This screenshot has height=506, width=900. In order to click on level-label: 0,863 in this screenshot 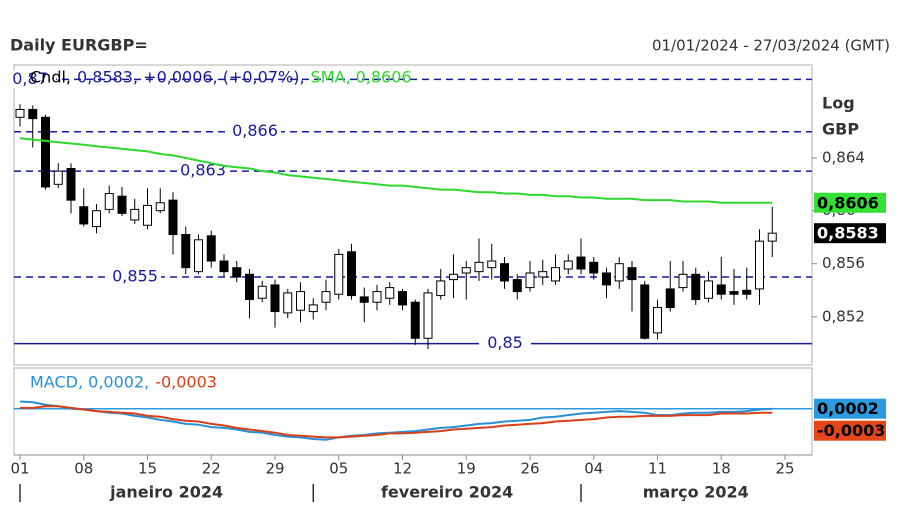, I will do `click(203, 170)`.